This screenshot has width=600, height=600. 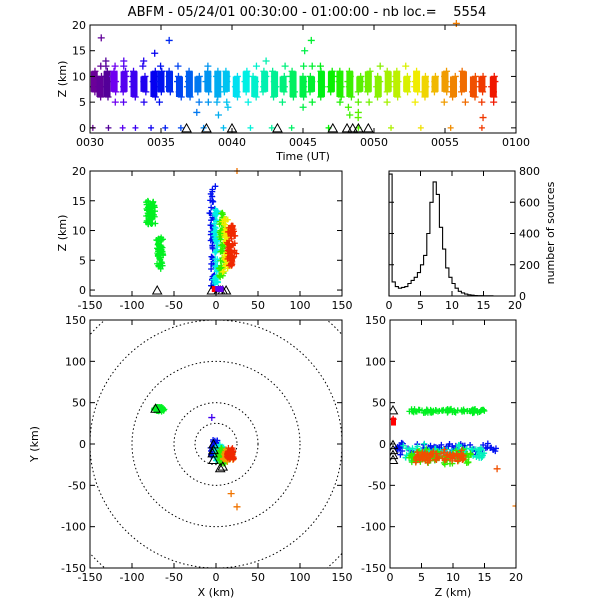 I want to click on x-tick-label: 0035, so click(x=161, y=142).